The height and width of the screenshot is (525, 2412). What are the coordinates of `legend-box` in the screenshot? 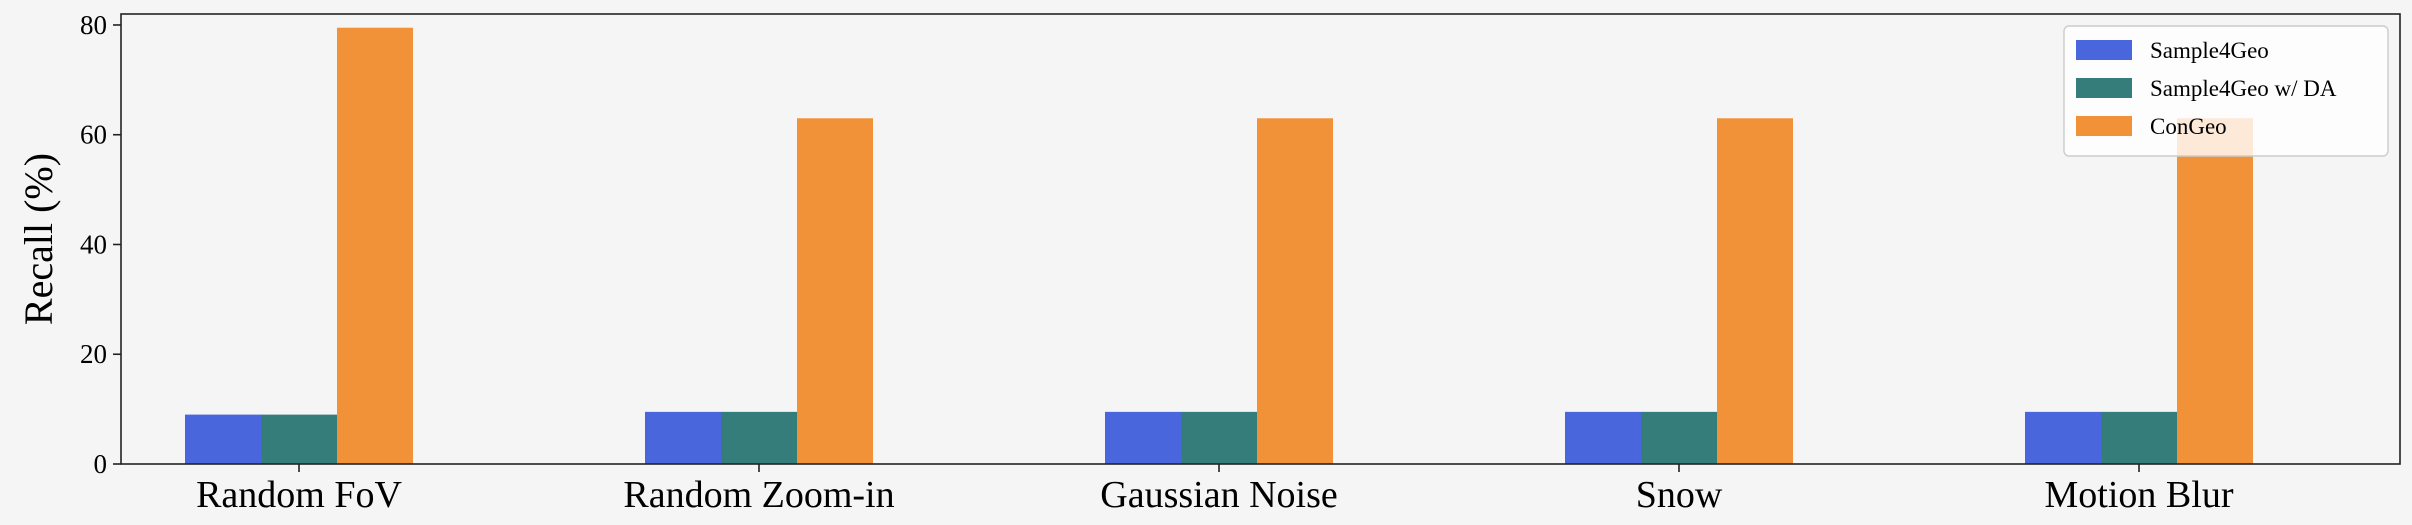 It's located at (2226, 91).